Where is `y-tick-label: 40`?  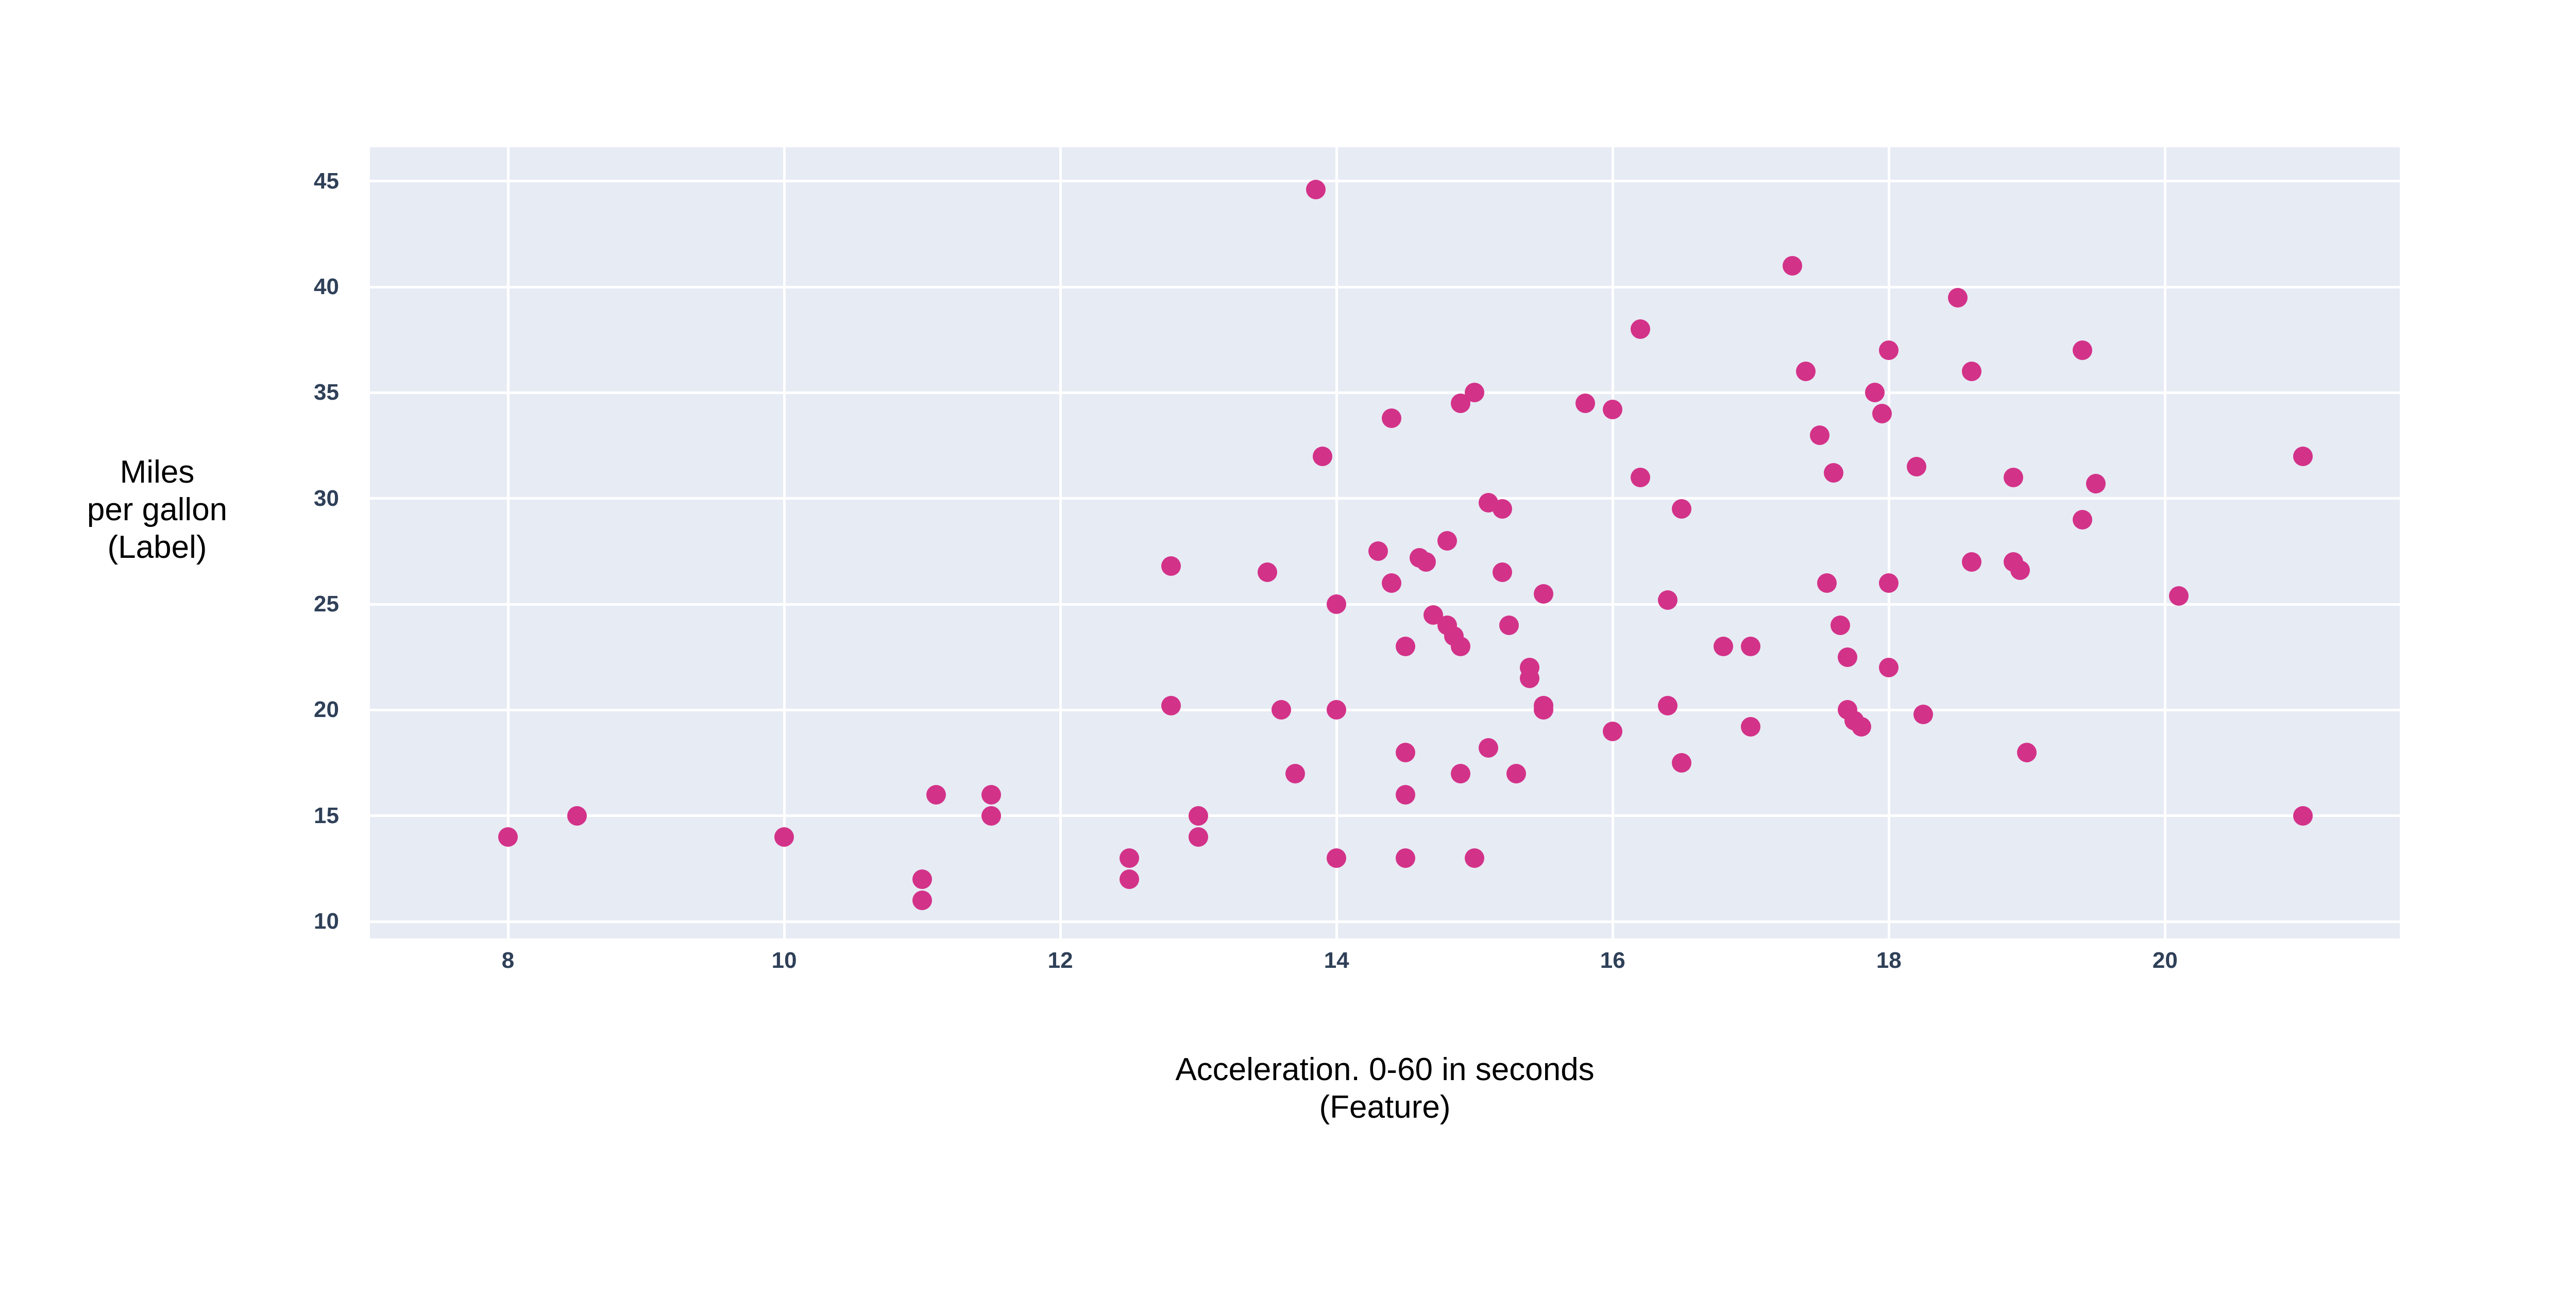
y-tick-label: 40 is located at coordinates (326, 287).